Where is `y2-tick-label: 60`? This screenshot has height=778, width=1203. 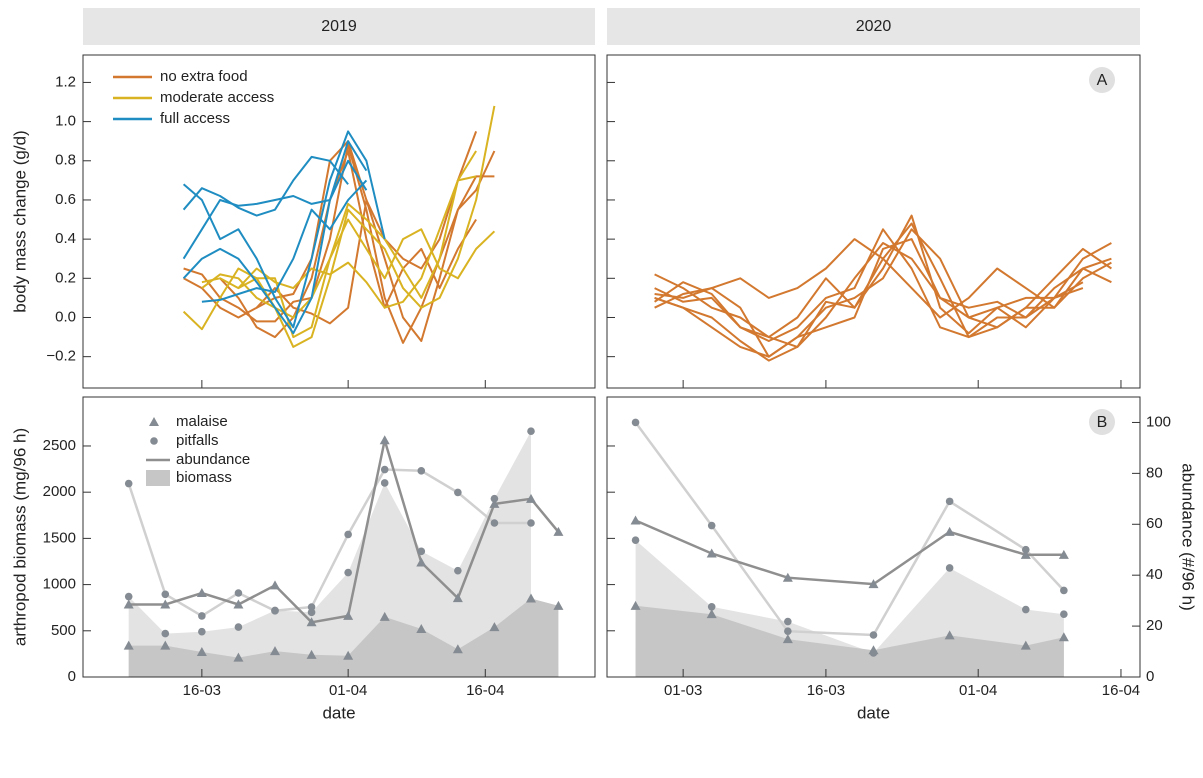
y2-tick-label: 60 is located at coordinates (1154, 523).